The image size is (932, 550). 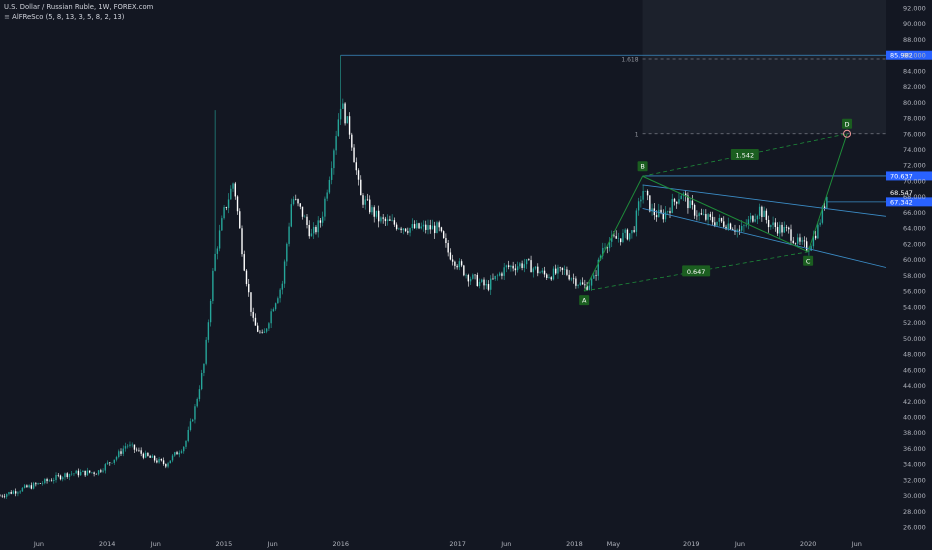 What do you see at coordinates (914, 229) in the screenshot?
I see `y-tick-label: 64.000` at bounding box center [914, 229].